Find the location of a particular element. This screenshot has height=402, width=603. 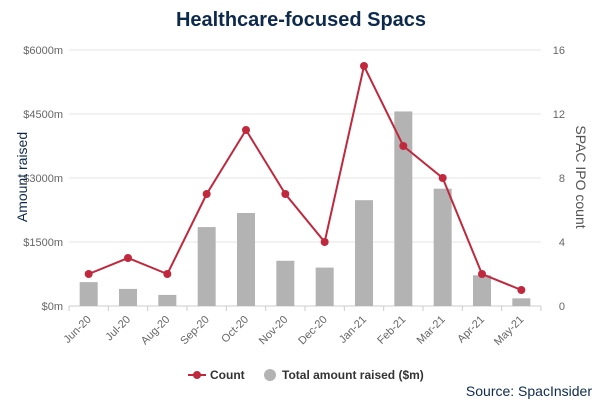

right-tick-label: 12 is located at coordinates (559, 115).